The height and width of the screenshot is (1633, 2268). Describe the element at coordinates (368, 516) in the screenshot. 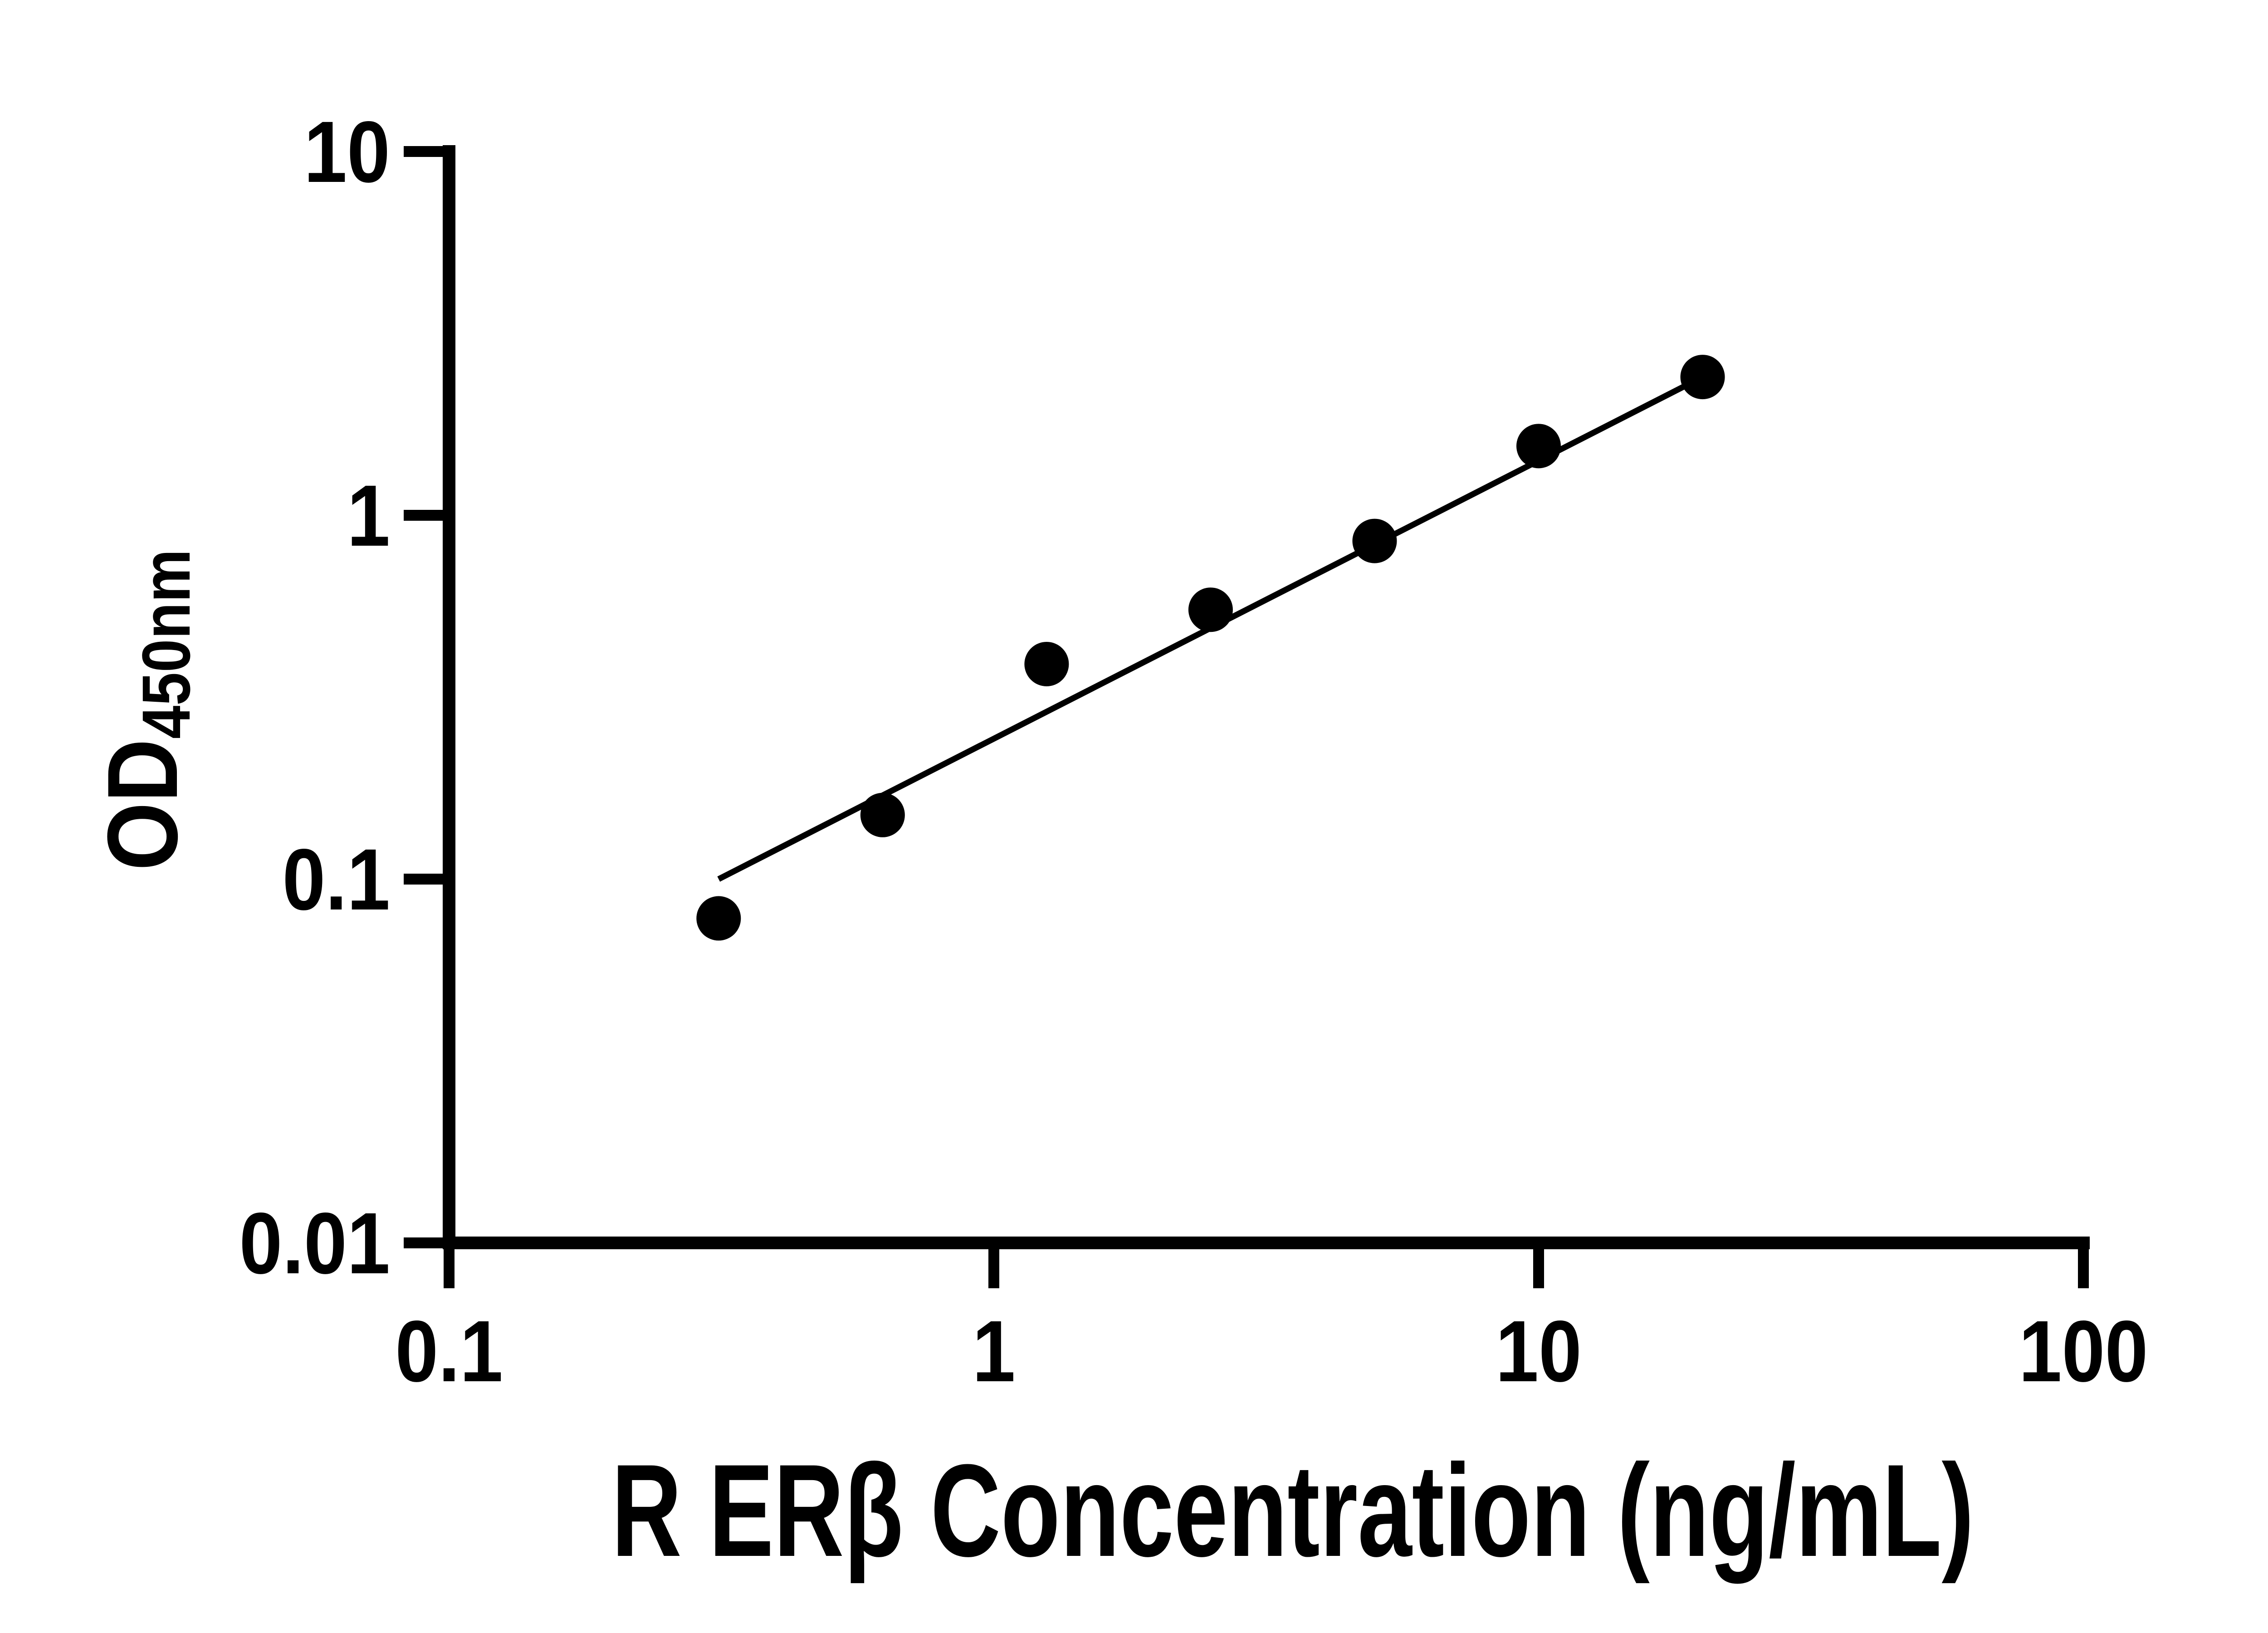

I see `y-tick-label: 1` at that location.